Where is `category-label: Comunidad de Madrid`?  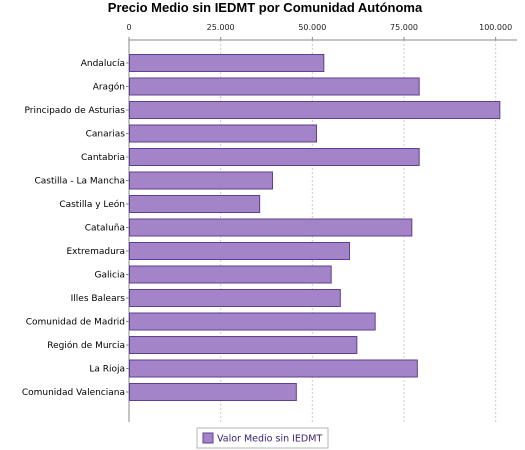
category-label: Comunidad de Madrid is located at coordinates (75, 323).